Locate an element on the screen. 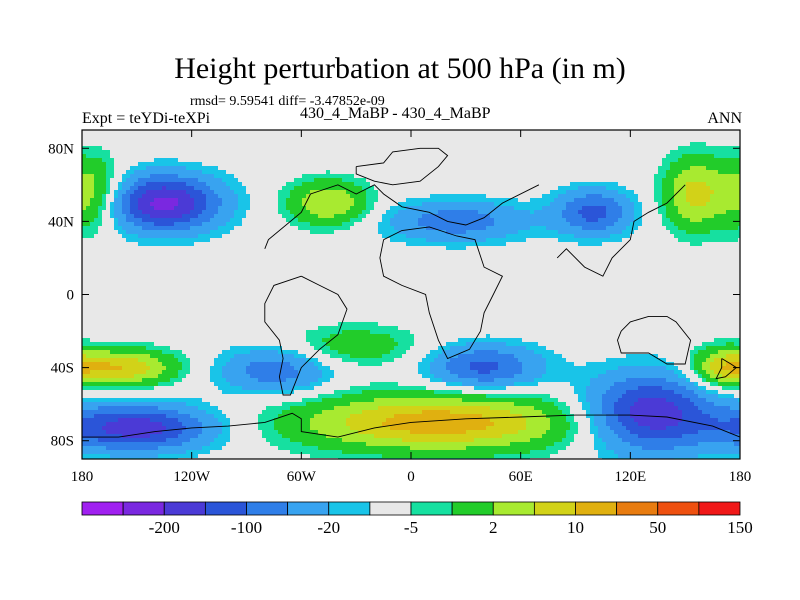 The image size is (800, 600). x-tick-label: 0 is located at coordinates (411, 477).